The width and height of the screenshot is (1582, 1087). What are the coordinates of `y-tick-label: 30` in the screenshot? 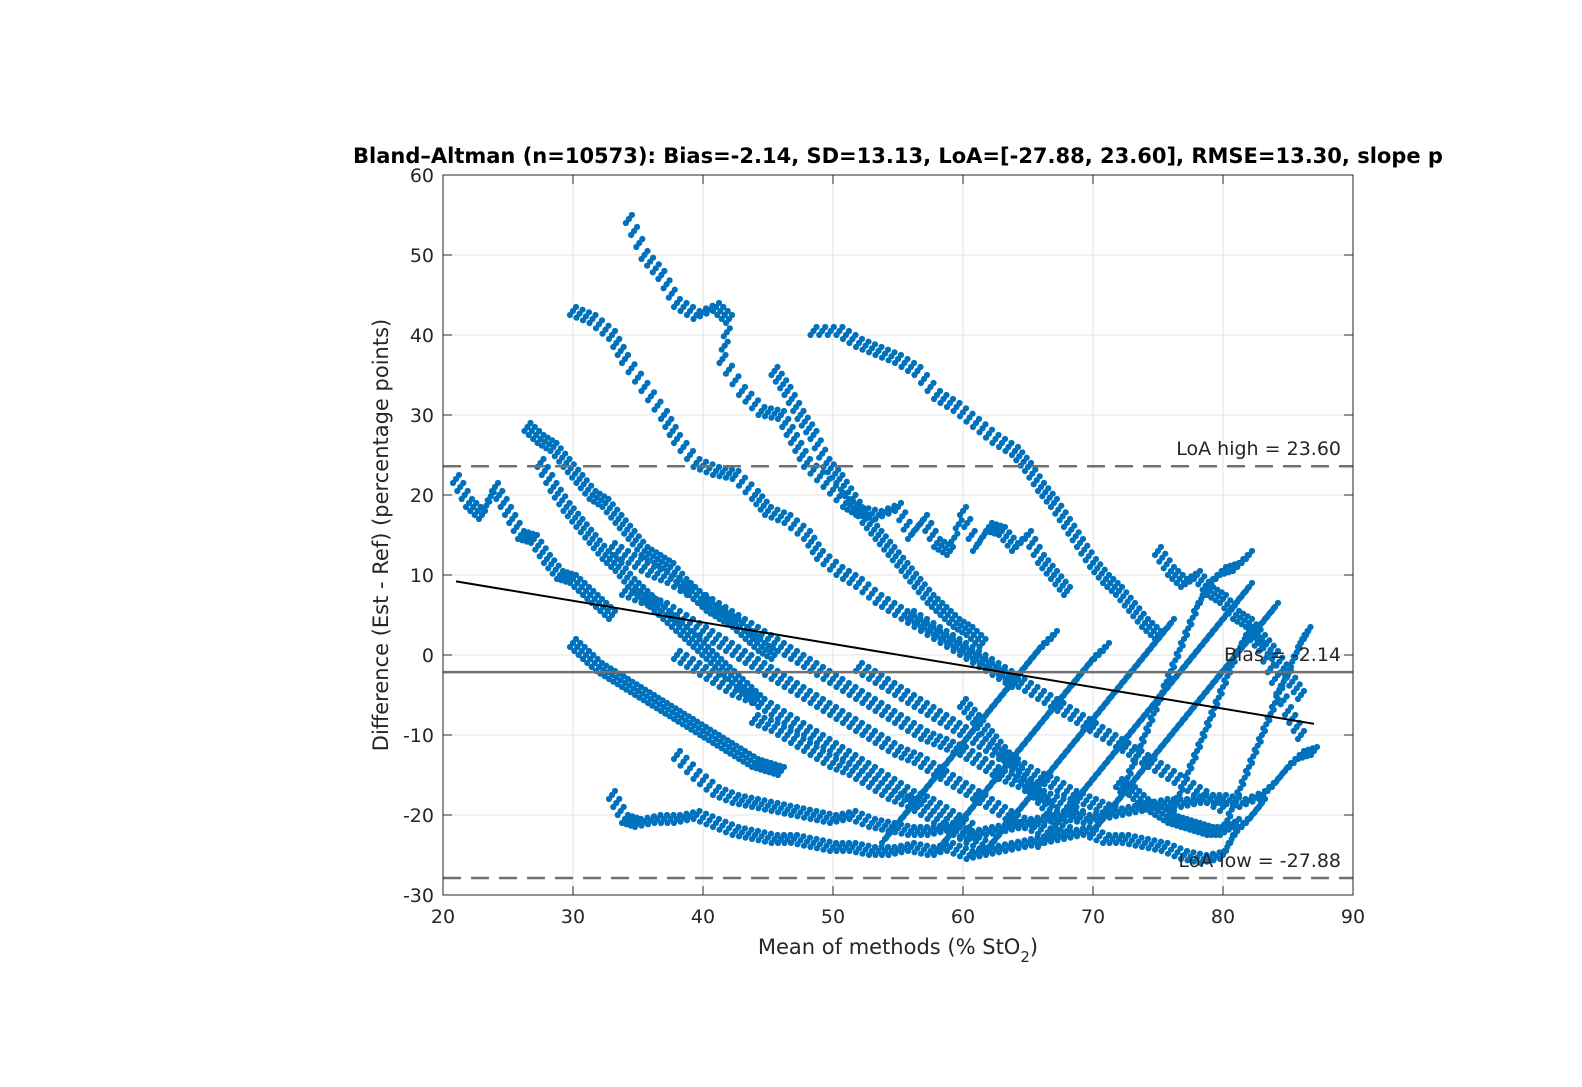 It's located at (422, 416).